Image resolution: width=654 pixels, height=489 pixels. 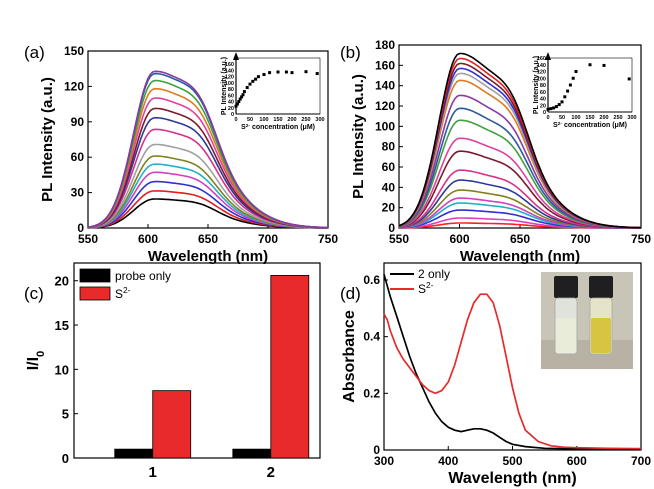 I want to click on panel-a-x-tick-label: 650, so click(x=208, y=239).